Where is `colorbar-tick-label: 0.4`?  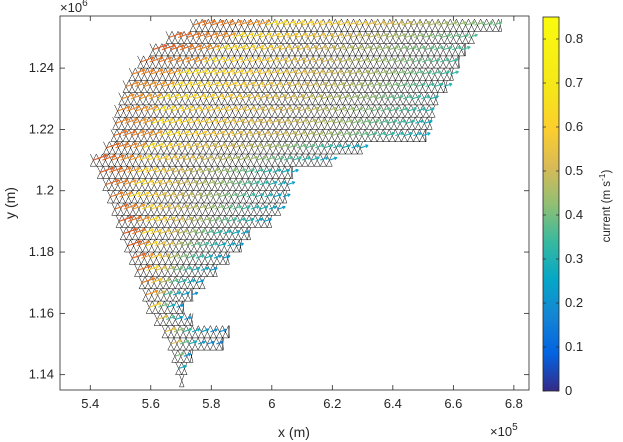 colorbar-tick-label: 0.4 is located at coordinates (574, 214).